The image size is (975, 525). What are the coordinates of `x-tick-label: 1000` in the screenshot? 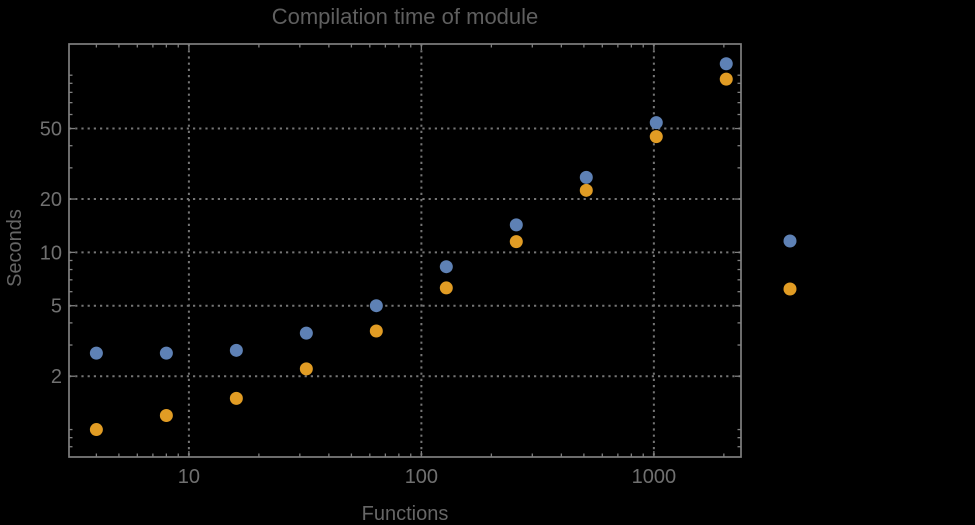 It's located at (654, 477).